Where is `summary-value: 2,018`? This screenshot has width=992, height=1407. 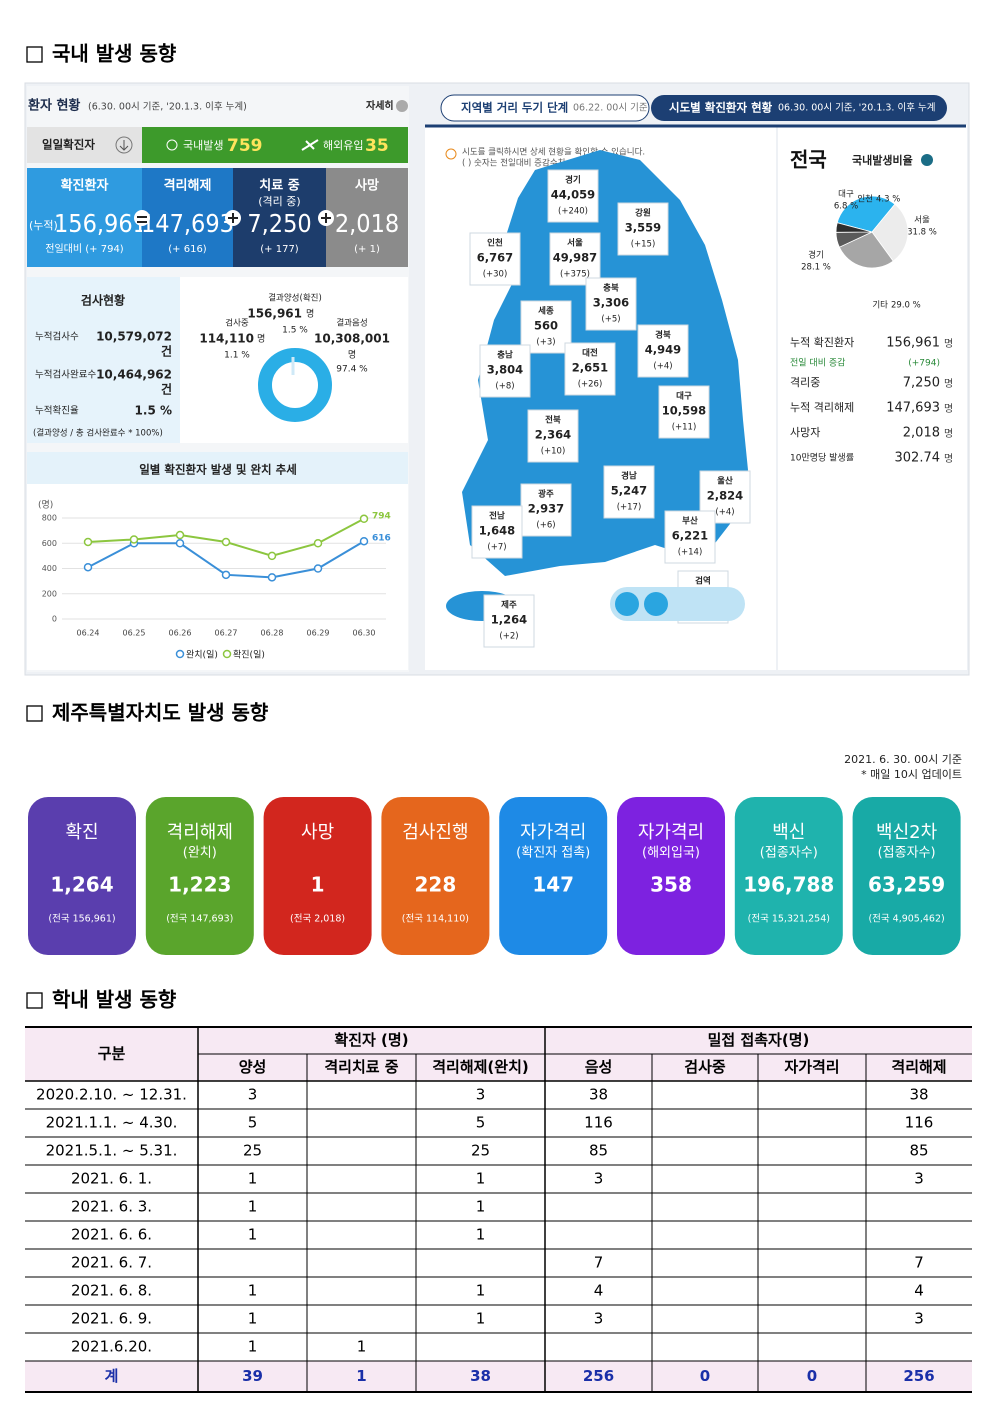 summary-value: 2,018 is located at coordinates (921, 433).